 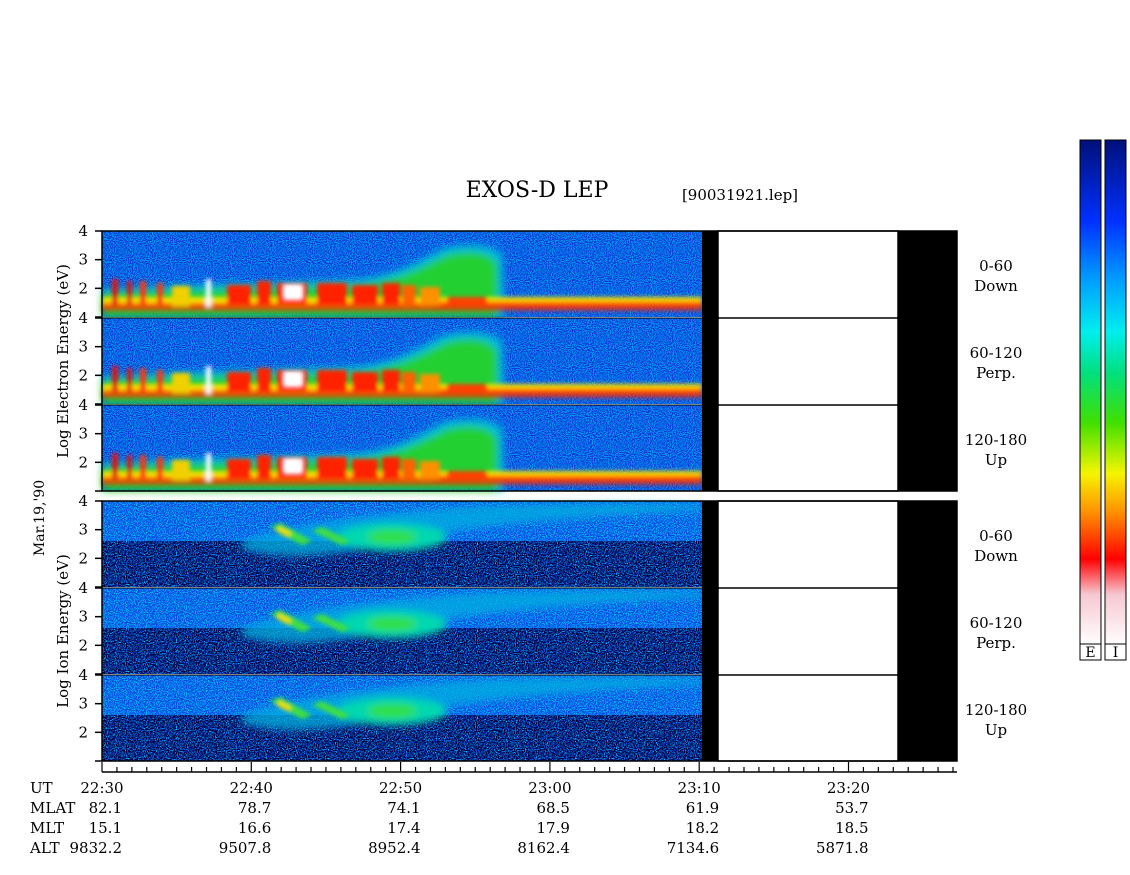 I want to click on y-axes: 2 3 4 2 3 4 2 3 4 2 3 4 2 3 4 2 3 4, so click(x=90, y=492).